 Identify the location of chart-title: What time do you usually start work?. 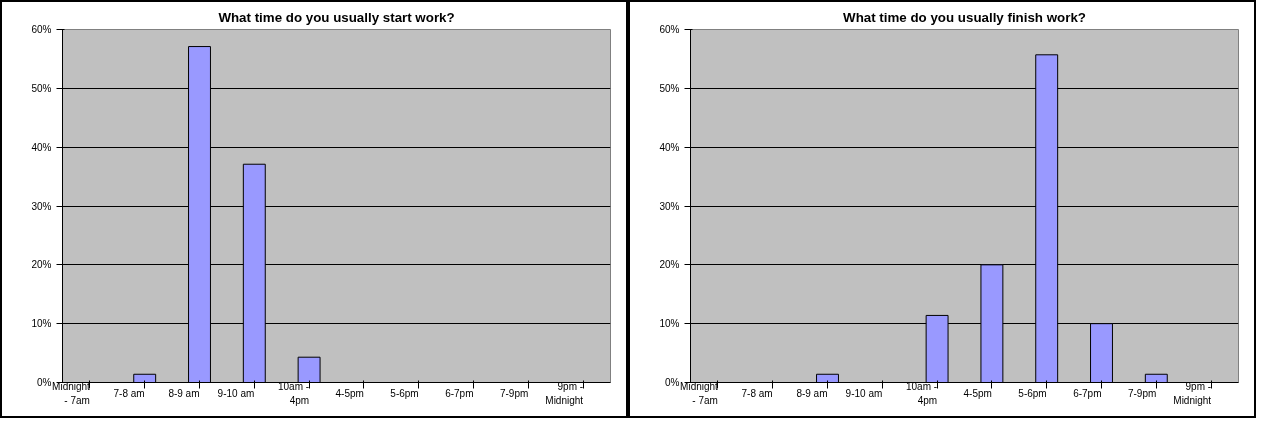
(336, 17).